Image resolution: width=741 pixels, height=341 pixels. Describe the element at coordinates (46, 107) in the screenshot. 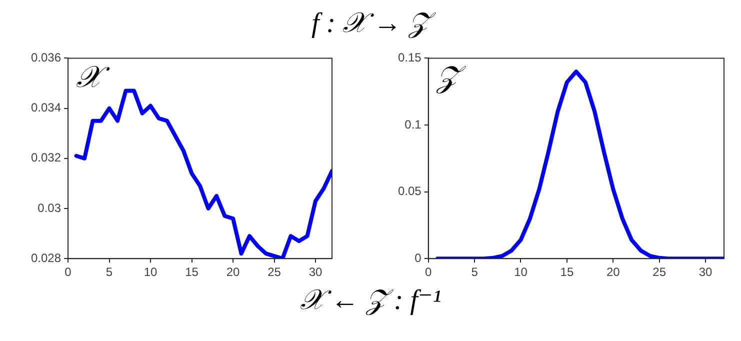

I see `y-tick-label: 0.034` at that location.